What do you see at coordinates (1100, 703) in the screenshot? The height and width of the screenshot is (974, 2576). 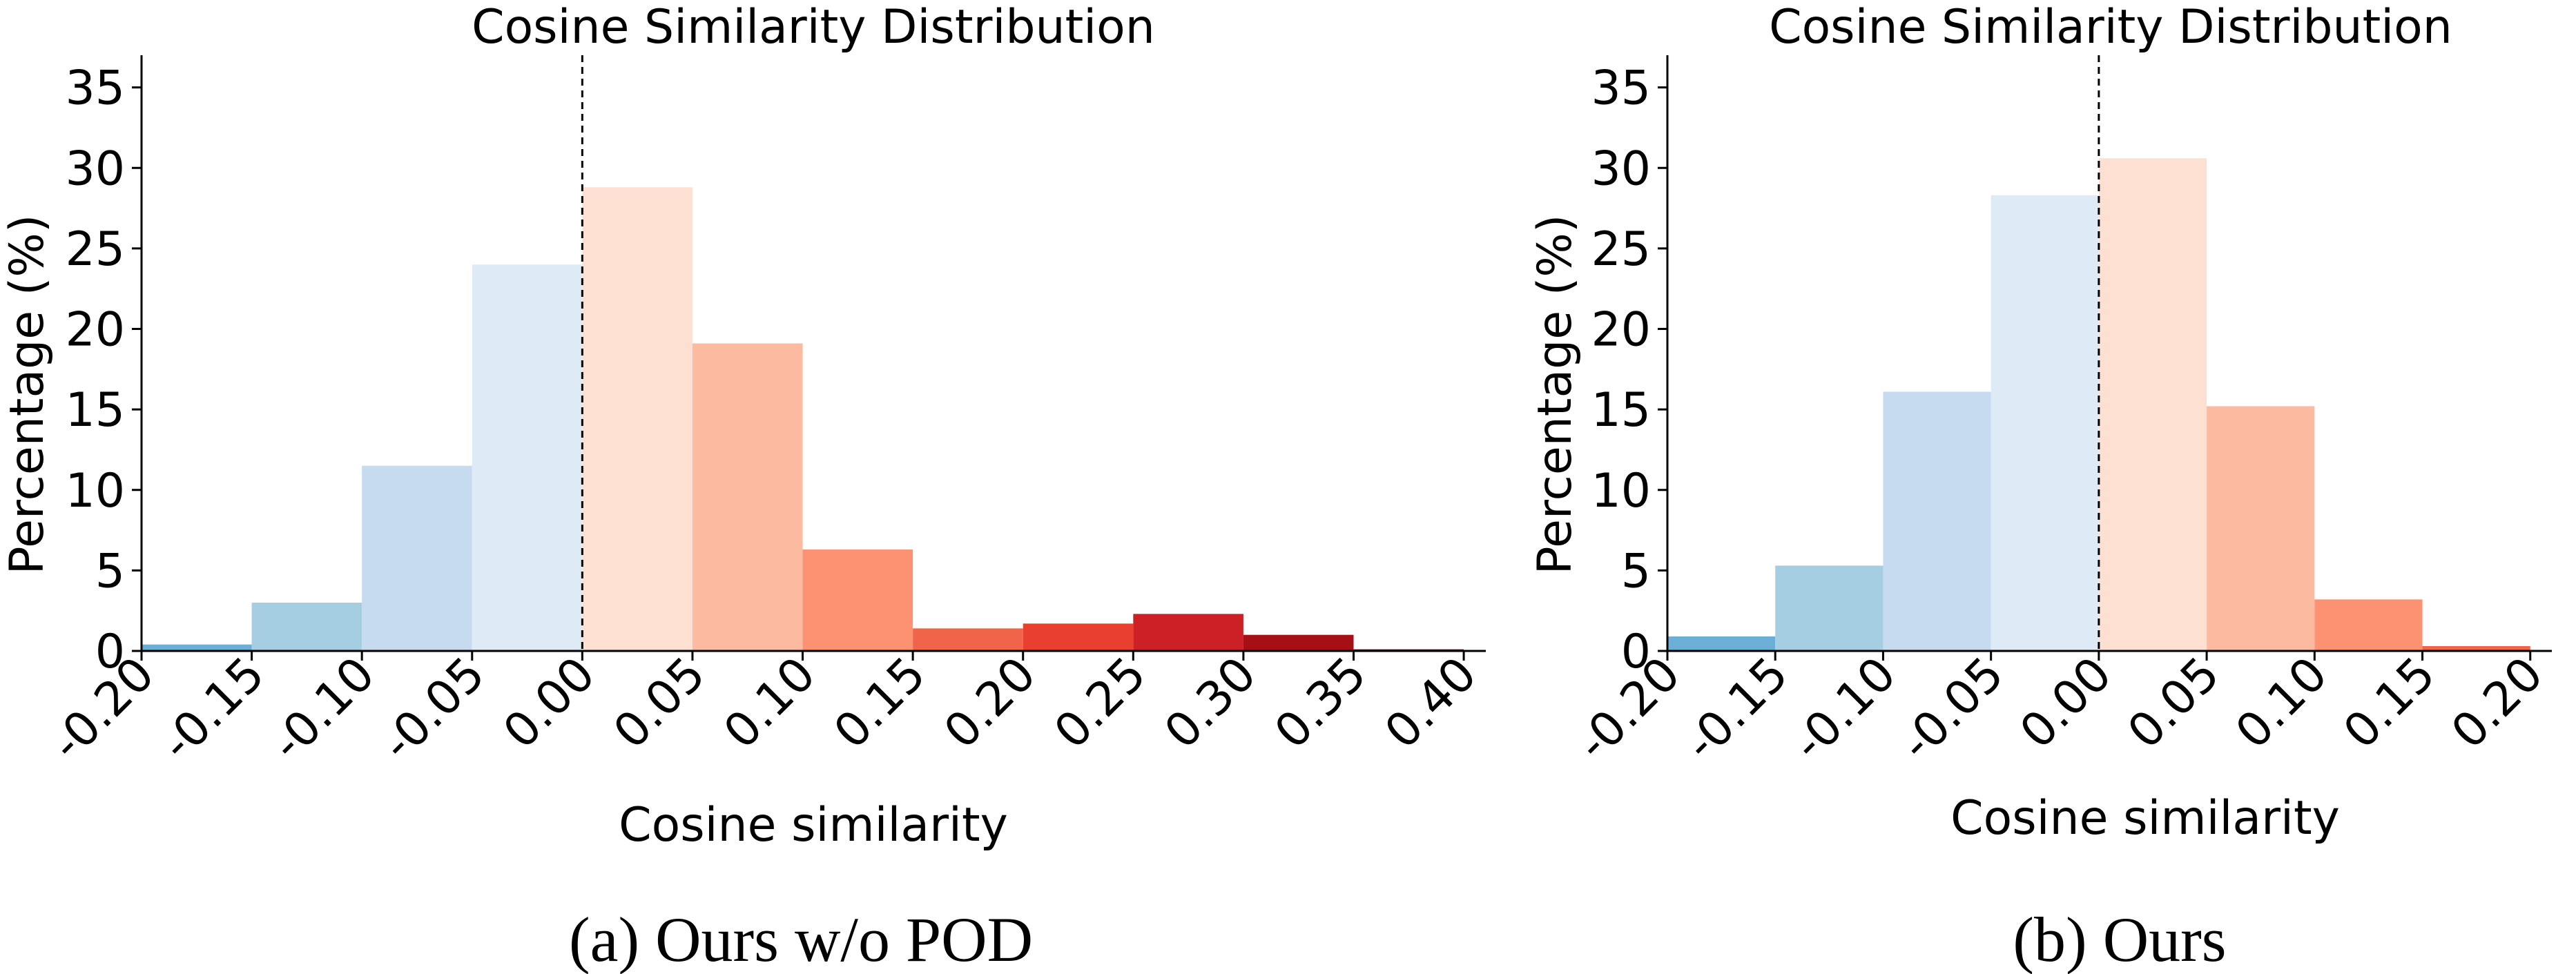 I see `x-tick-label-9: 0.25` at bounding box center [1100, 703].